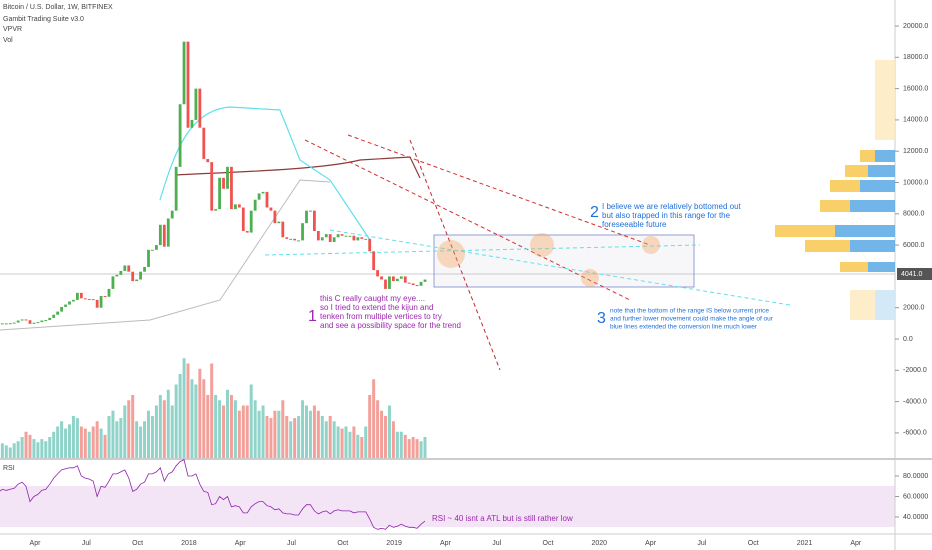 The height and width of the screenshot is (550, 932). Describe the element at coordinates (312, 316) in the screenshot. I see `annotation-number: 1` at that location.